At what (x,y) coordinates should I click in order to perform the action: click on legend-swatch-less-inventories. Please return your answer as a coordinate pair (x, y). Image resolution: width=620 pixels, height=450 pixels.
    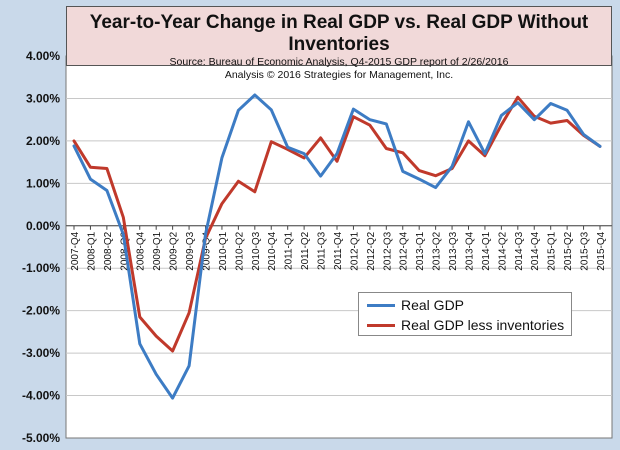
    Looking at the image, I should click on (381, 325).